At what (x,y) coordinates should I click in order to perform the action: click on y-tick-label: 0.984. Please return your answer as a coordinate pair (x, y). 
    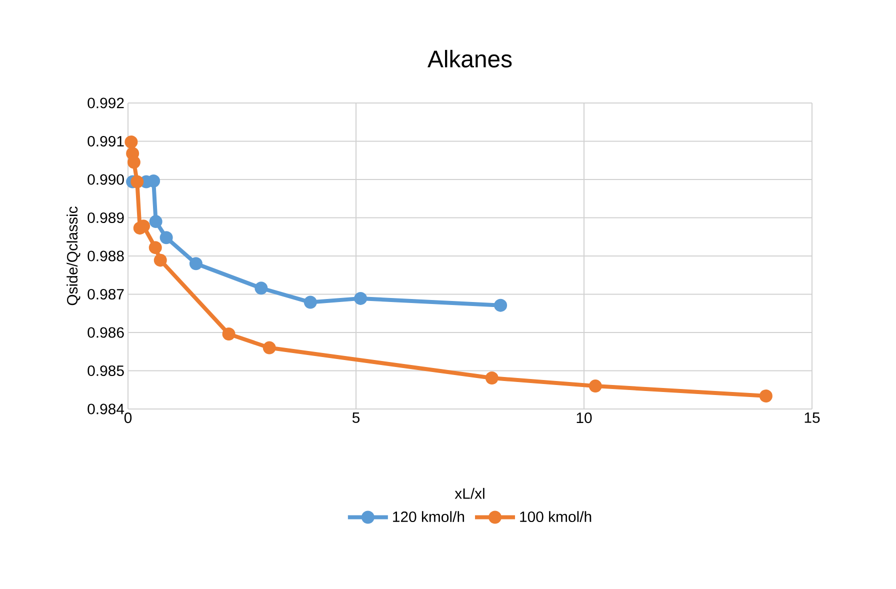
    Looking at the image, I should click on (106, 409).